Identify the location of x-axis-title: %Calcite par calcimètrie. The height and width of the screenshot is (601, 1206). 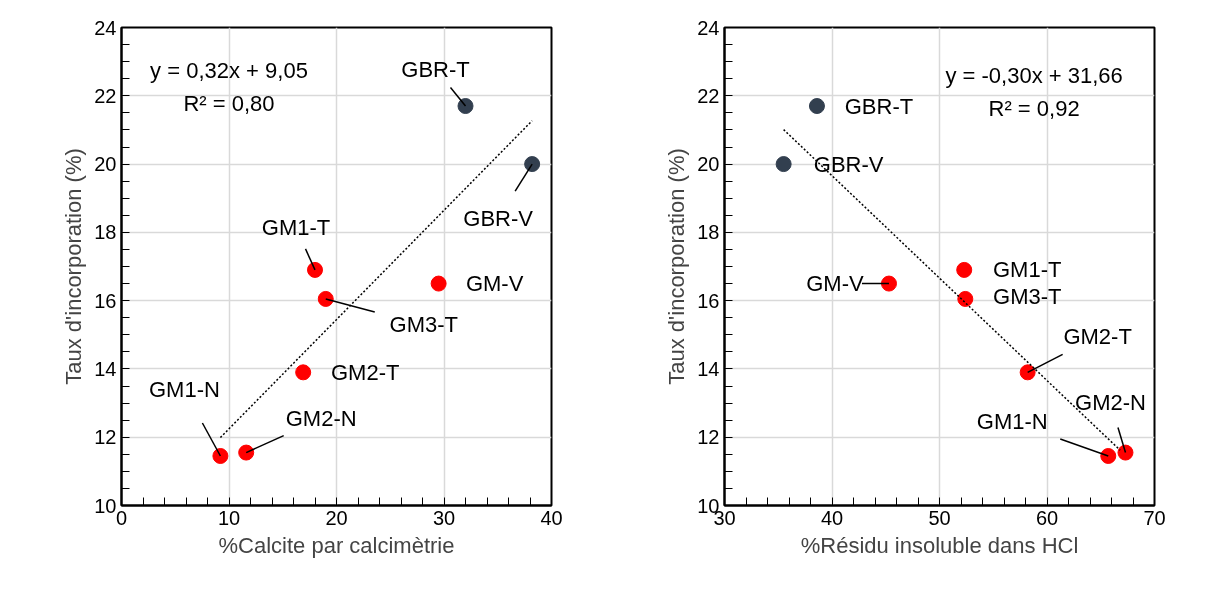
(336, 545).